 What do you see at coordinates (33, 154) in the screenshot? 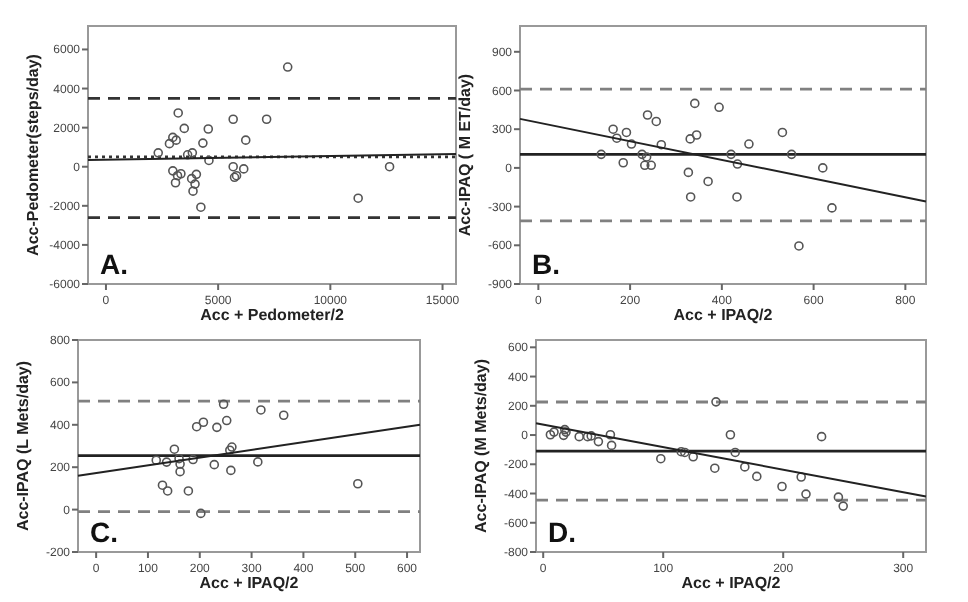
I see `y-axis-title: Acc-Pedometer(steps/day)` at bounding box center [33, 154].